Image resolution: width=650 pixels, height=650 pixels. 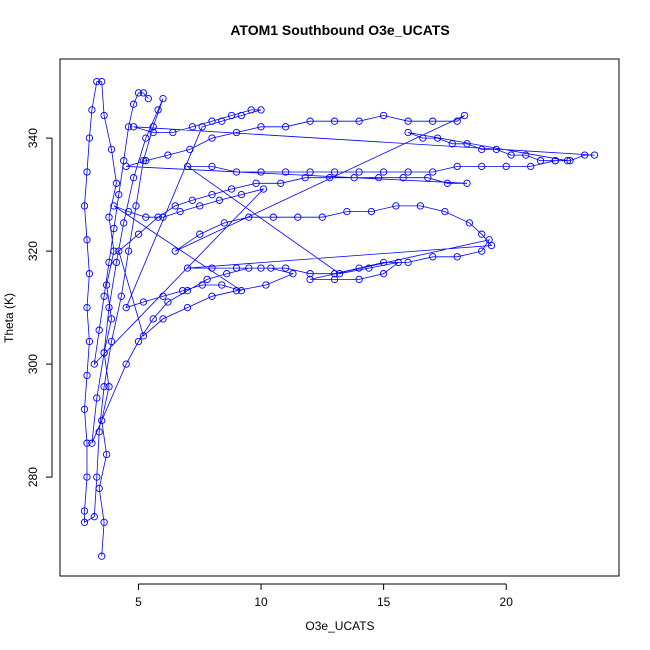 What do you see at coordinates (339, 626) in the screenshot?
I see `x-axis-label: O3e_UCATS` at bounding box center [339, 626].